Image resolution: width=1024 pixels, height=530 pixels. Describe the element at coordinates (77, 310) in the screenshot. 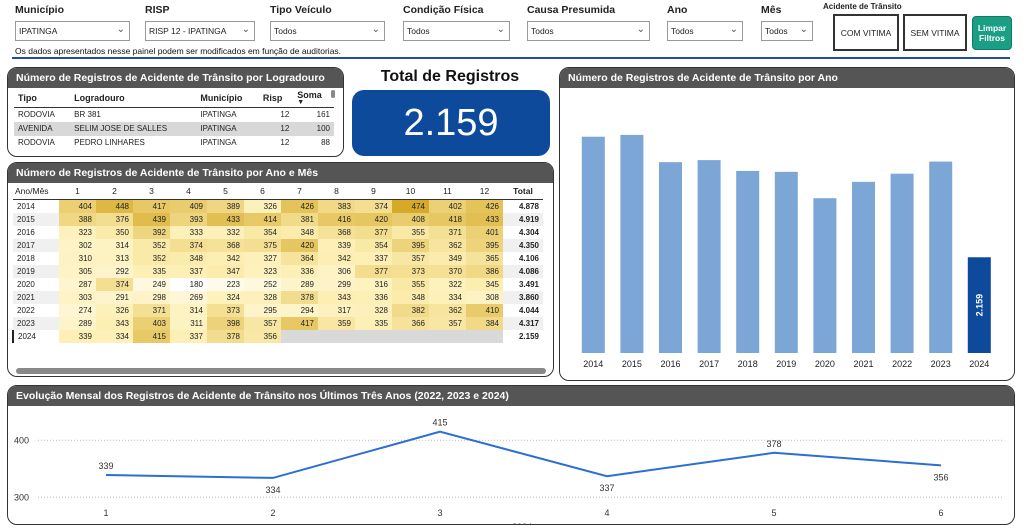

I see `matrix-cell: 274` at that location.